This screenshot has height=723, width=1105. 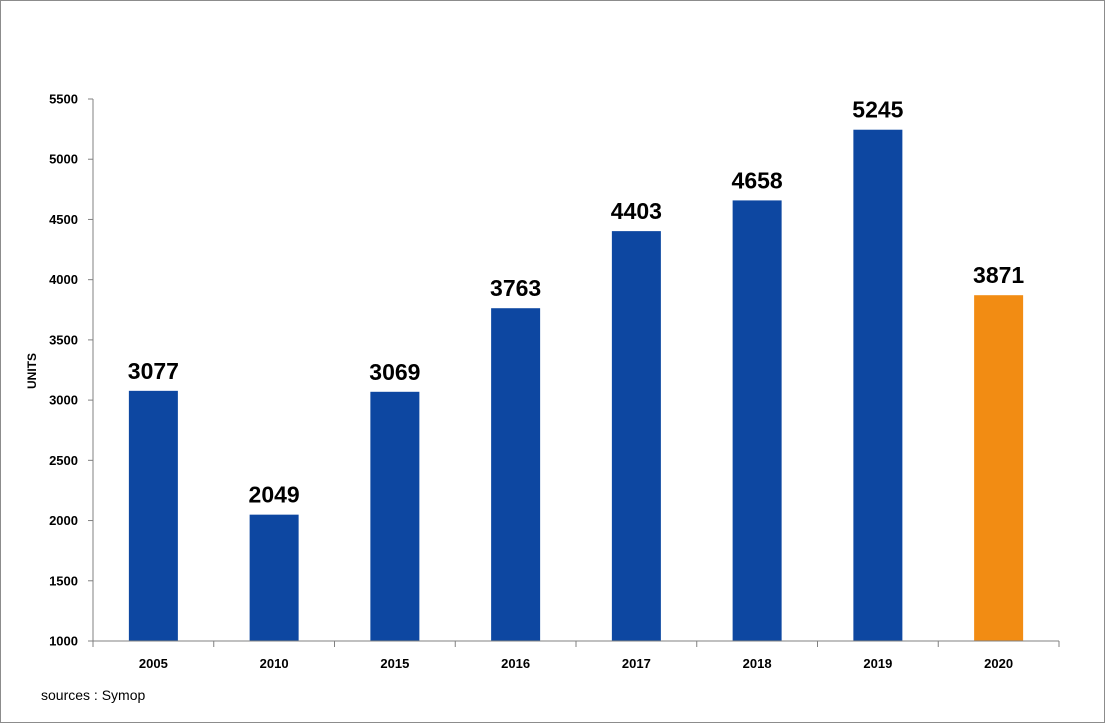 What do you see at coordinates (63, 219) in the screenshot?
I see `y-tick-label-4500: 4500` at bounding box center [63, 219].